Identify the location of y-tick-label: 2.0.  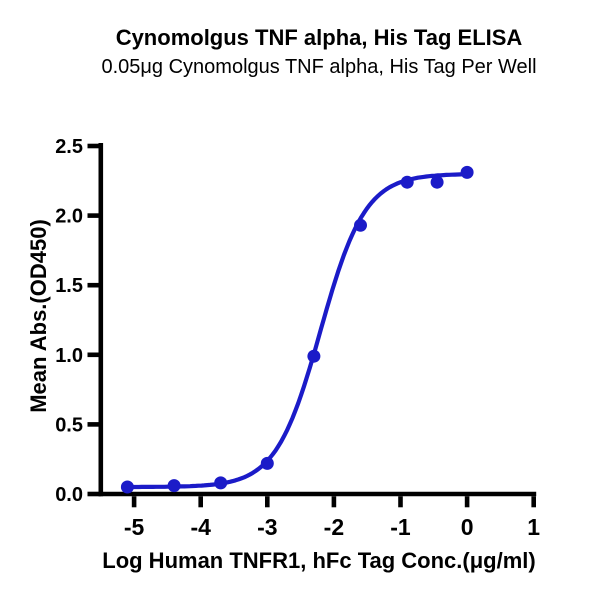
(69, 217).